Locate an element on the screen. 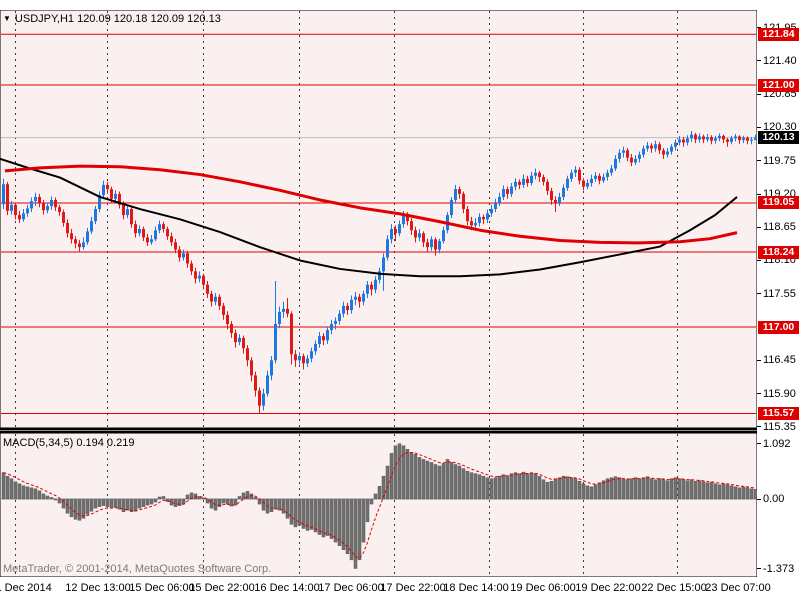  macd-axis: 1.092 0.00 -1.373 is located at coordinates (778, 505).